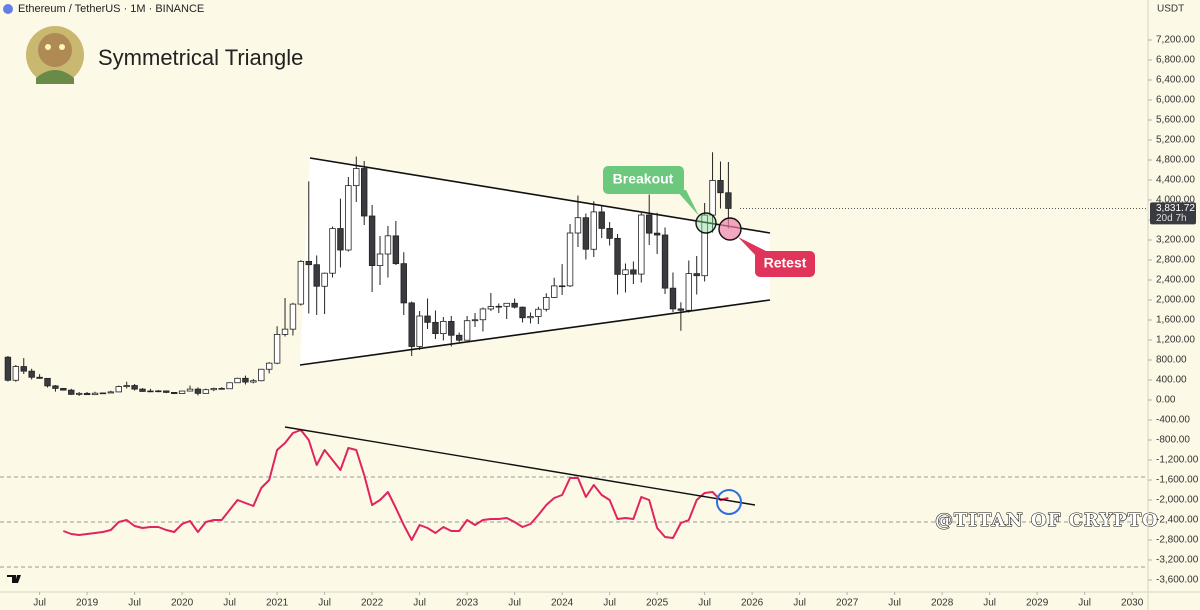  I want to click on y-tick-label: 6,000.00, so click(1175, 100).